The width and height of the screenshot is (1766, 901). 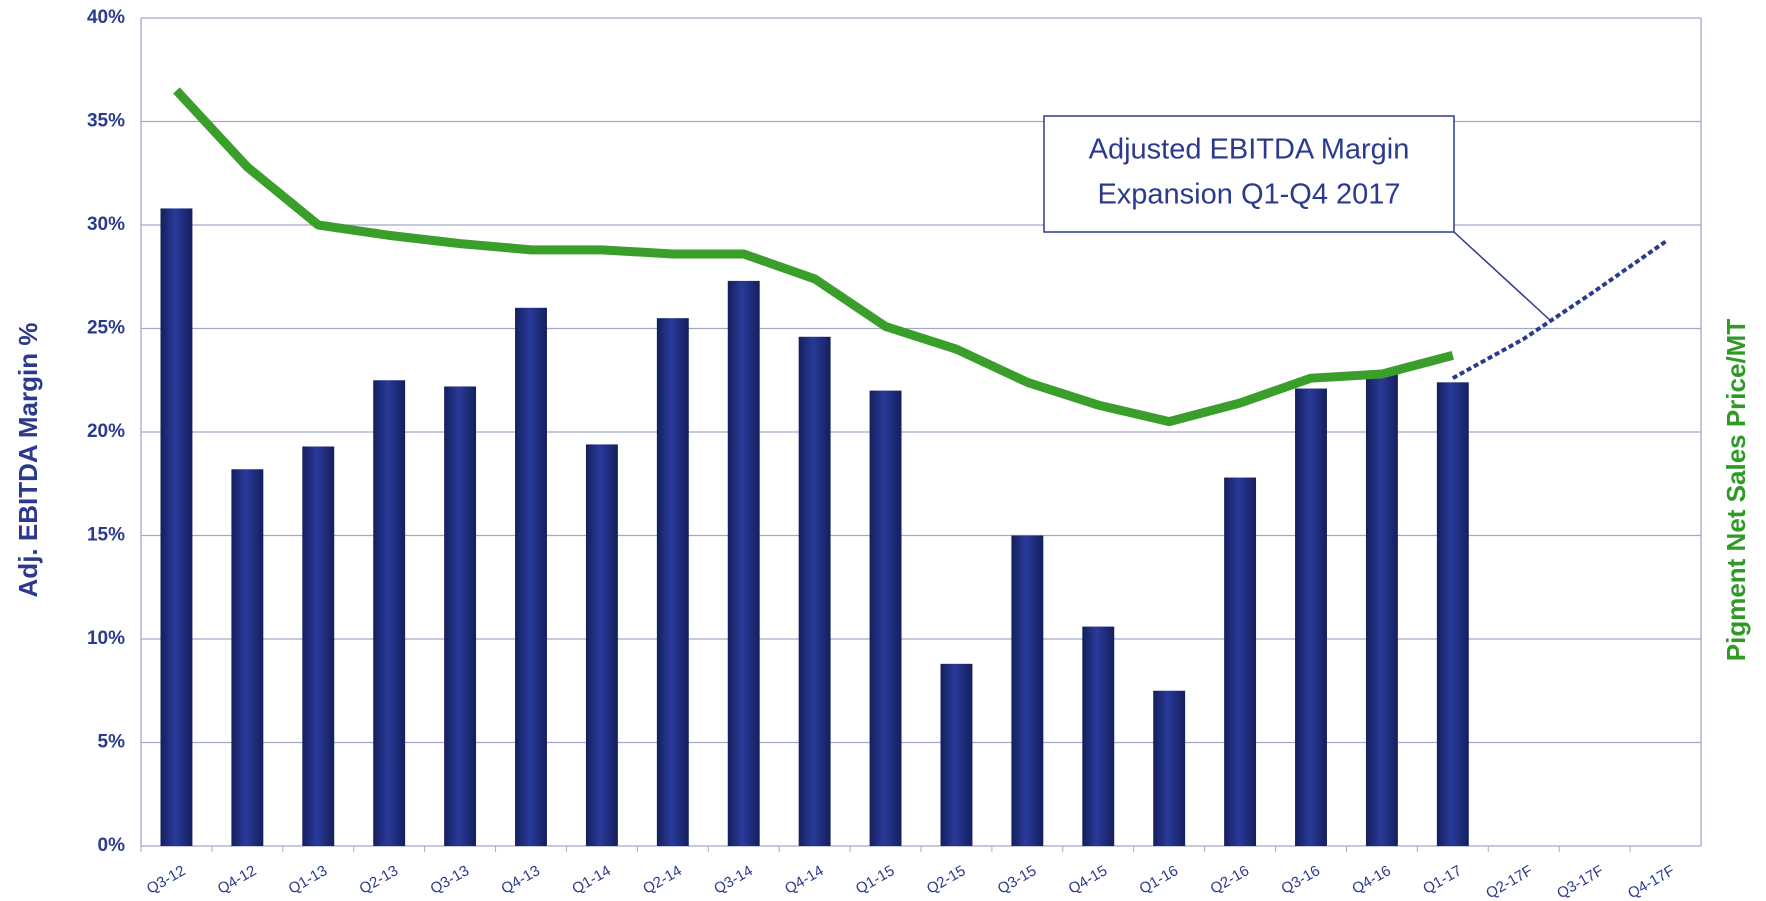 What do you see at coordinates (106, 121) in the screenshot?
I see `y-tick-label: 35%` at bounding box center [106, 121].